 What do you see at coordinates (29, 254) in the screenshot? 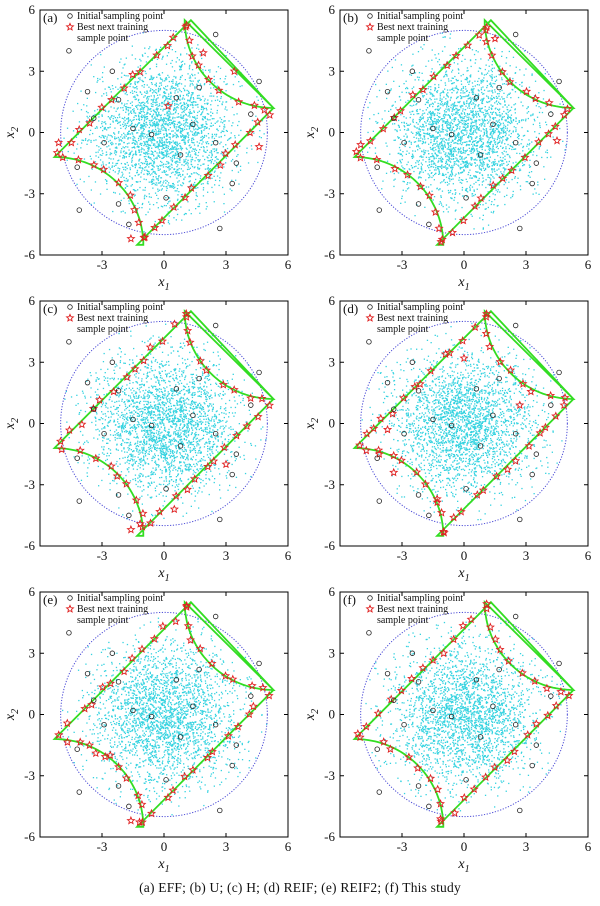
I see `y-tick-label: -6` at bounding box center [29, 254].